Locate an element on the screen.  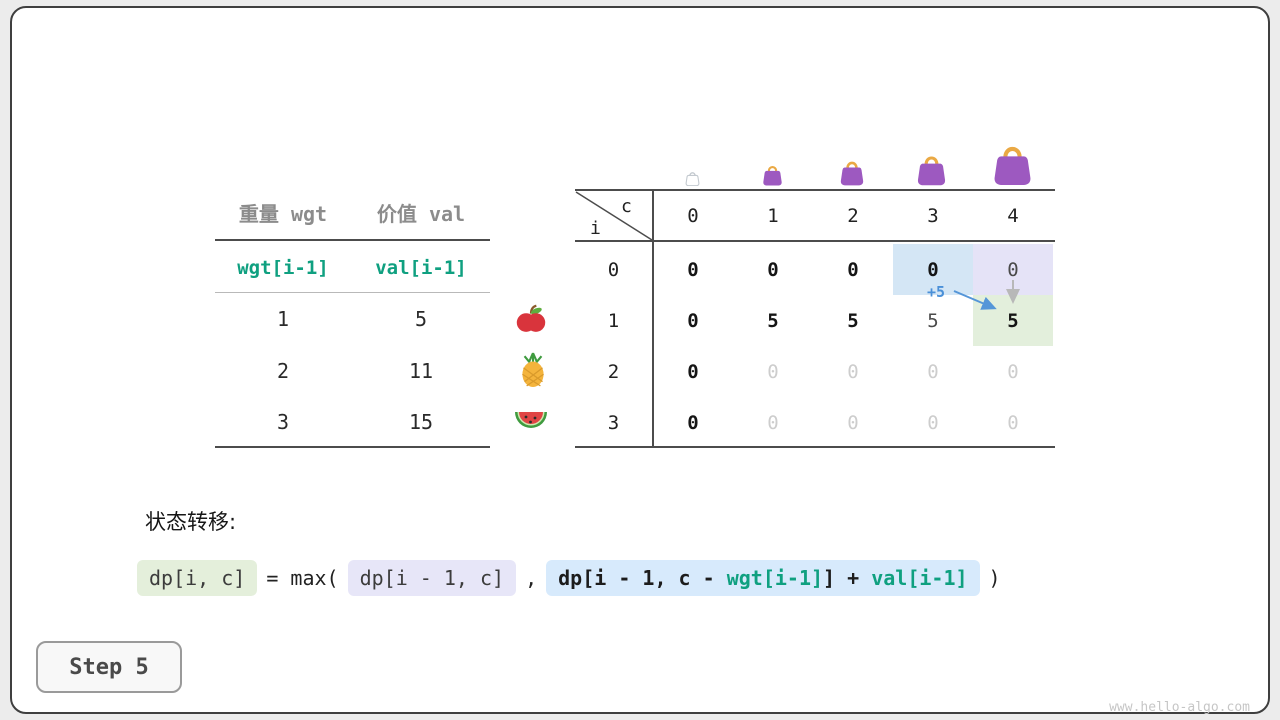
bag-large-icon is located at coordinates (931, 171).